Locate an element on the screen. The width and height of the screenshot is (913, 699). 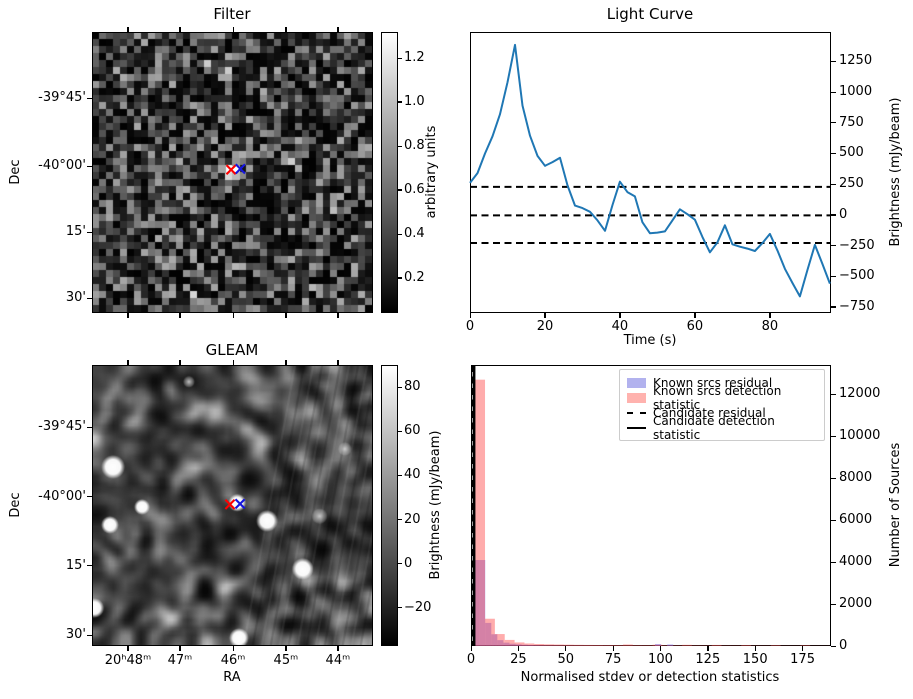
ra-tick-label: 44ᵐ is located at coordinates (338, 660).